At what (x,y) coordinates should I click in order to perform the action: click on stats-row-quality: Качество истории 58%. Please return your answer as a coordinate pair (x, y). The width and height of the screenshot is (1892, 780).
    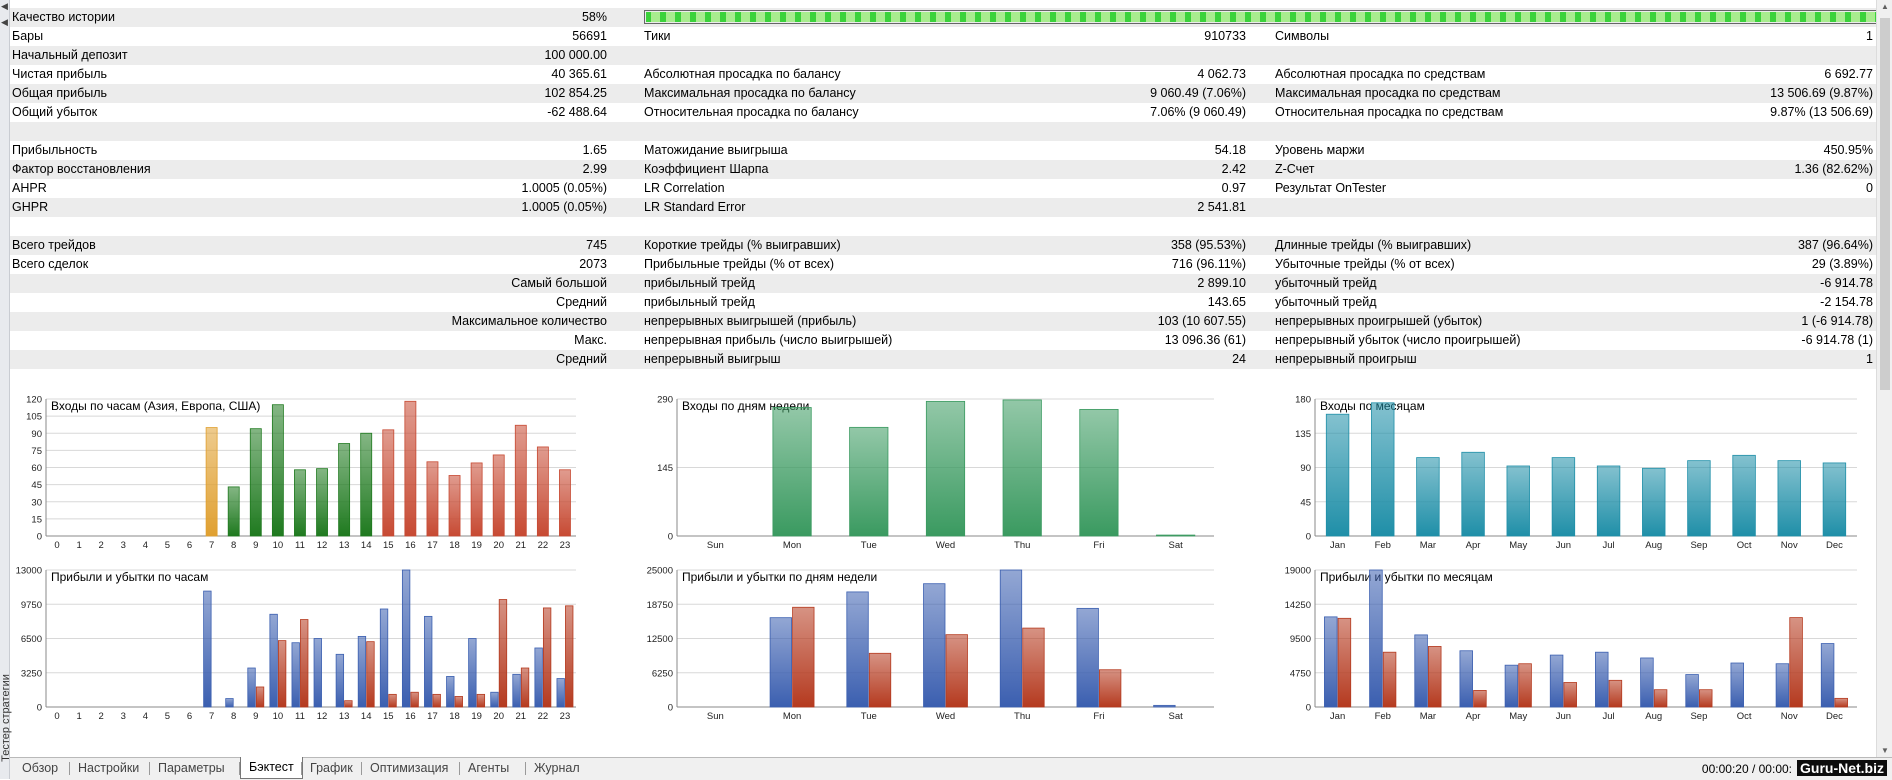
    Looking at the image, I should click on (947, 17).